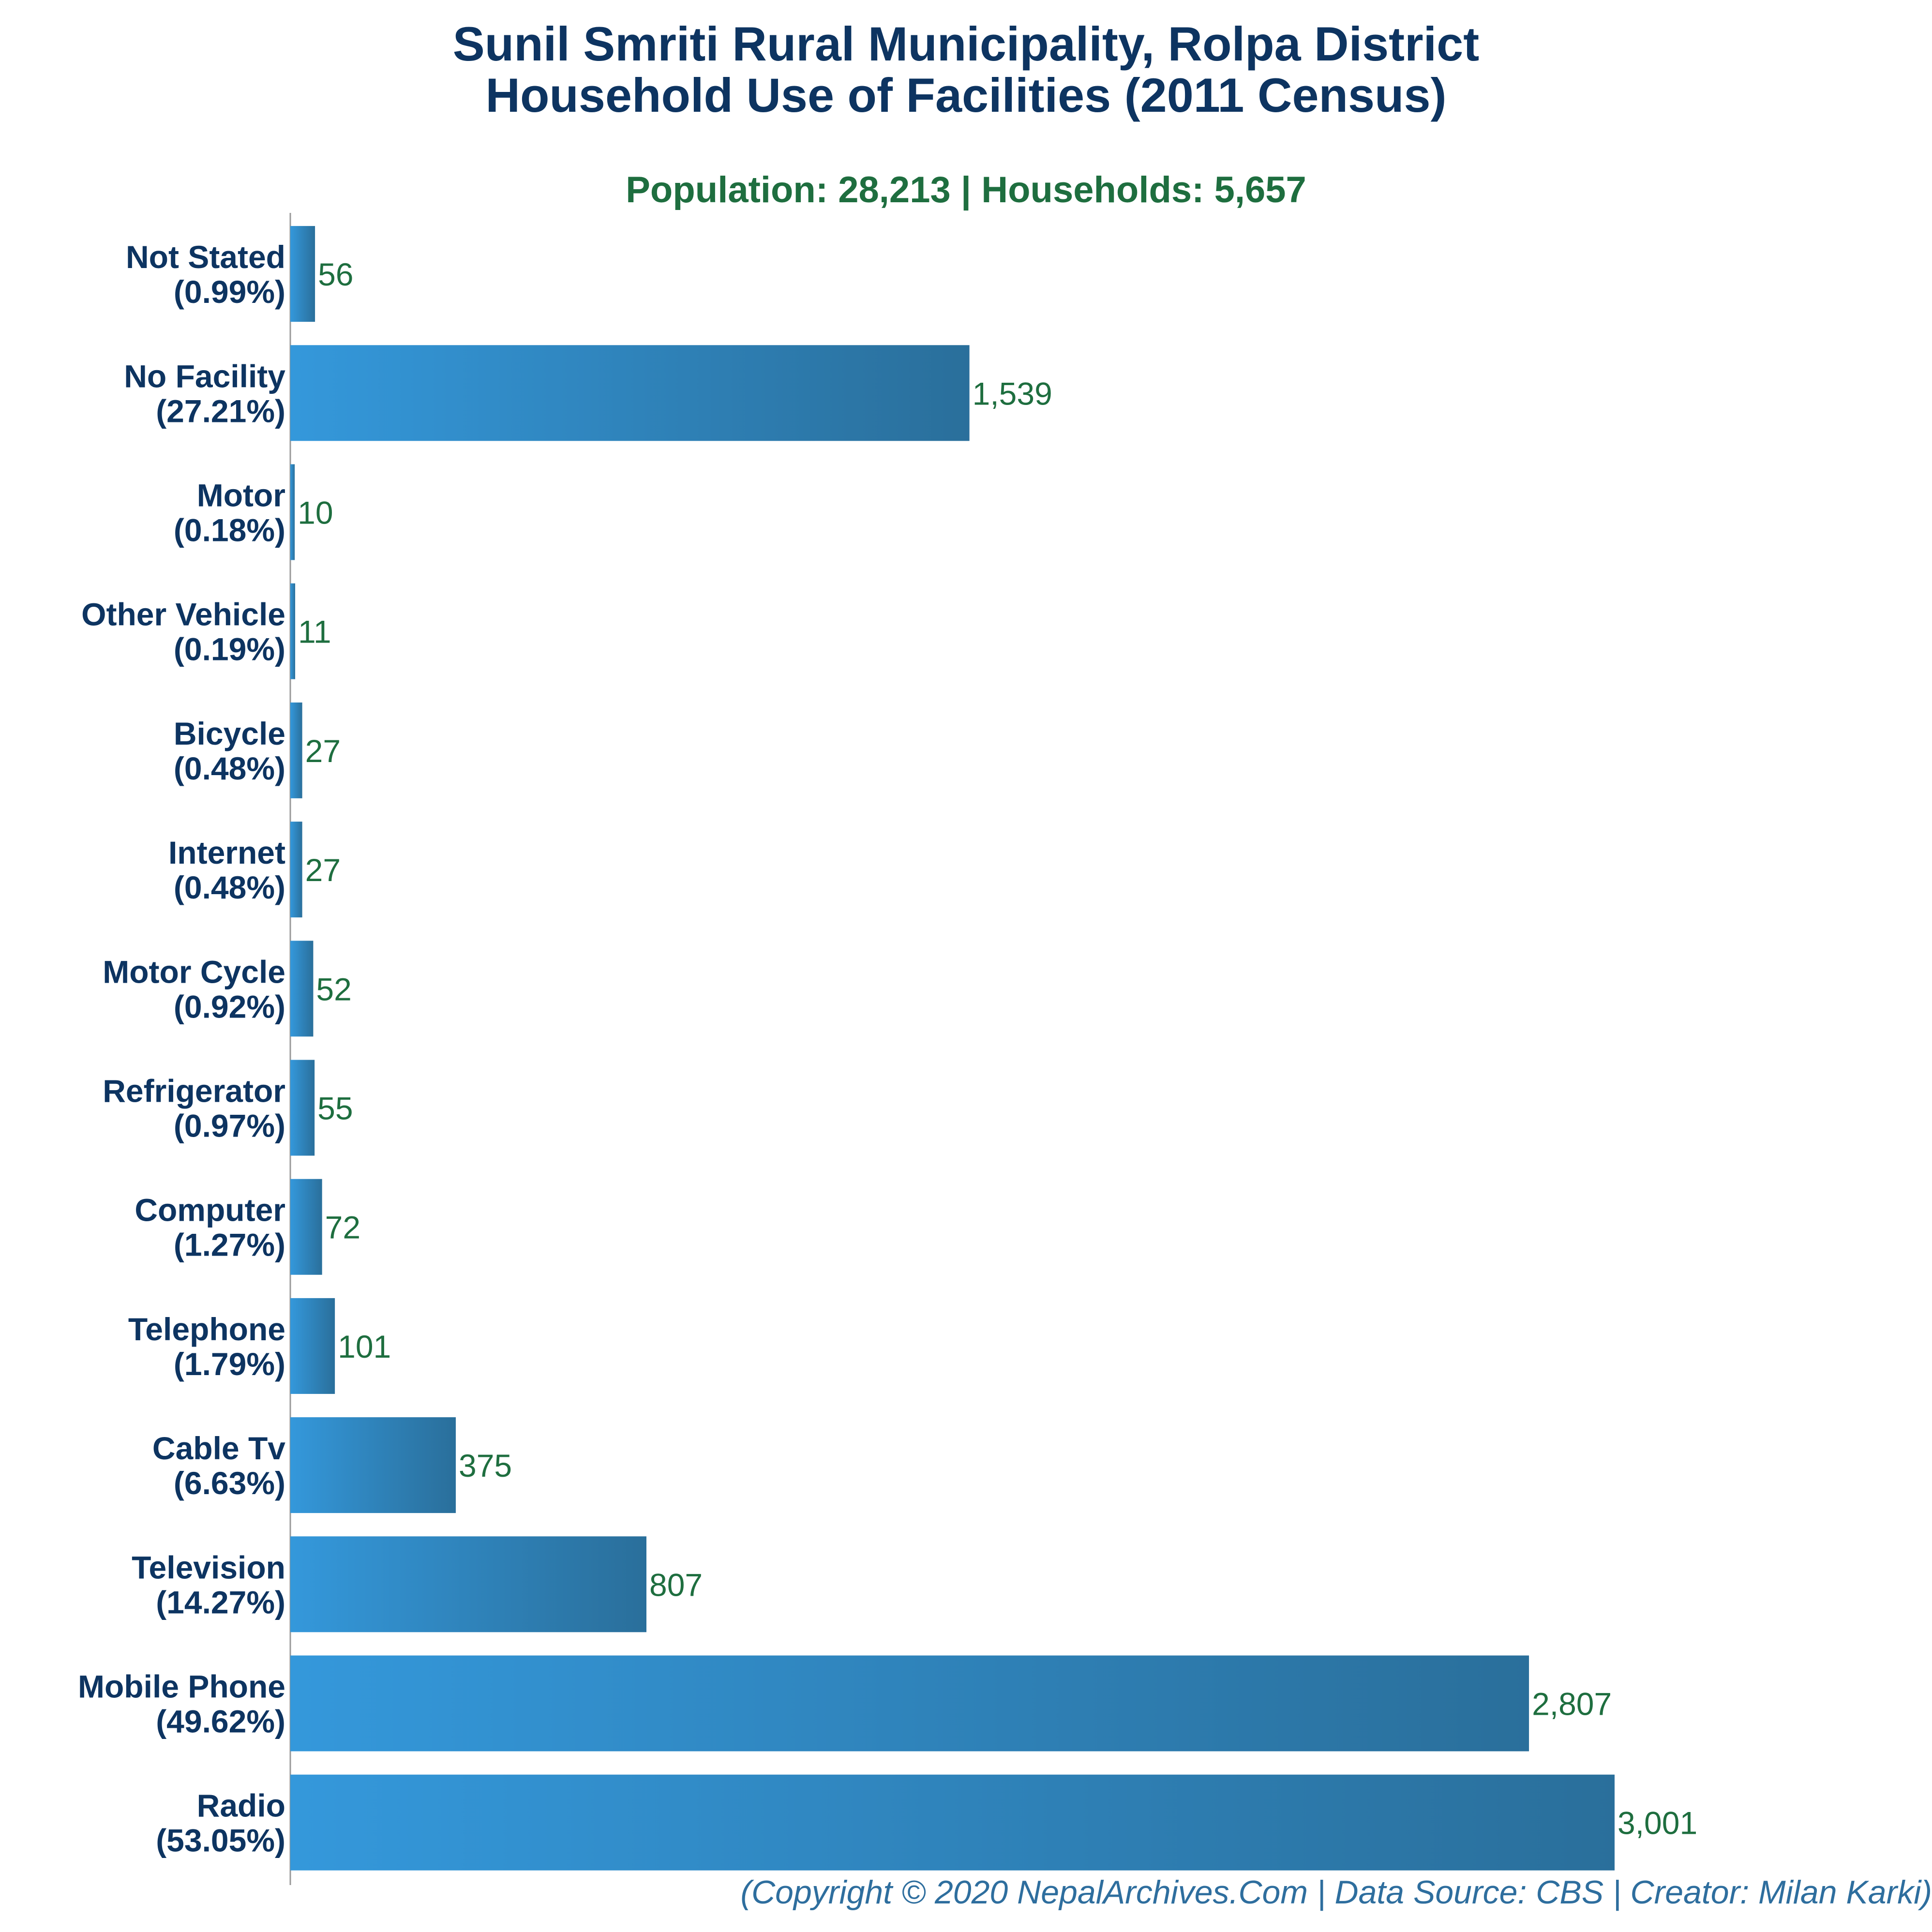  I want to click on percent-label-not-stated: (0.99%), so click(229, 292).